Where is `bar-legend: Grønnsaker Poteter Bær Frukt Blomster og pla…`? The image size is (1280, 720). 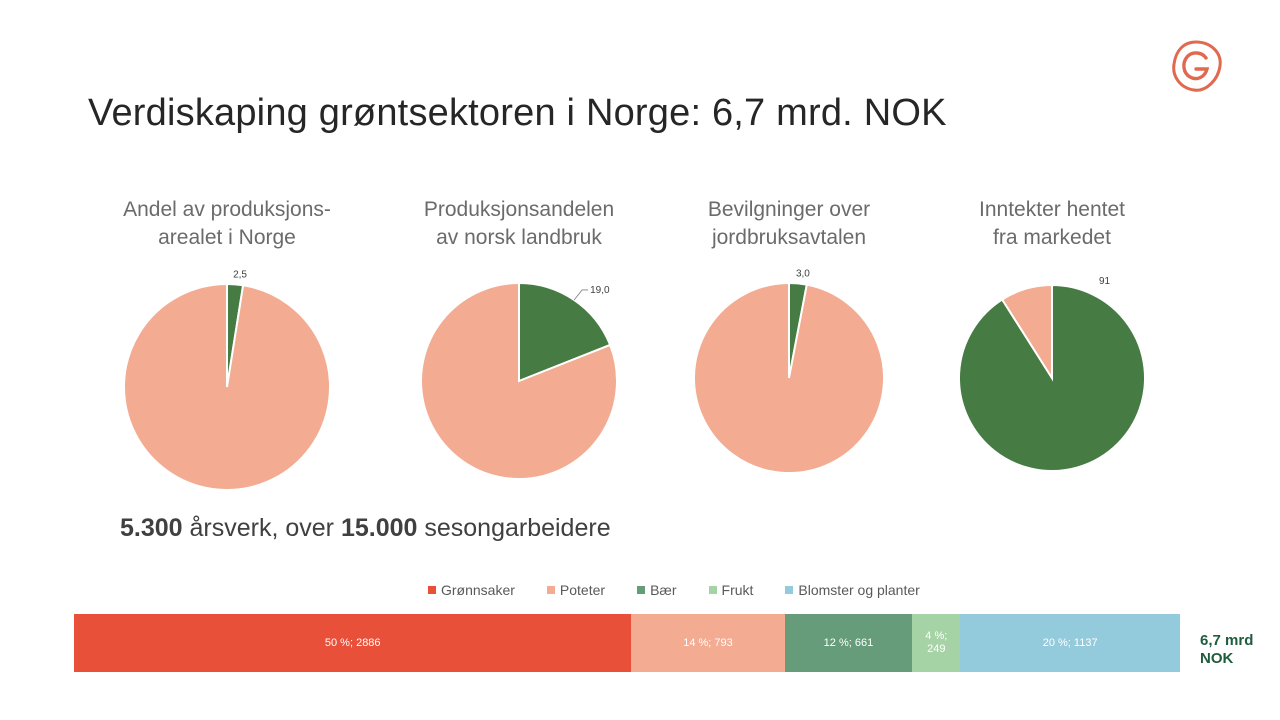
bar-legend: Grønnsaker Poteter Bær Frukt Blomster og pla… is located at coordinates (674, 590).